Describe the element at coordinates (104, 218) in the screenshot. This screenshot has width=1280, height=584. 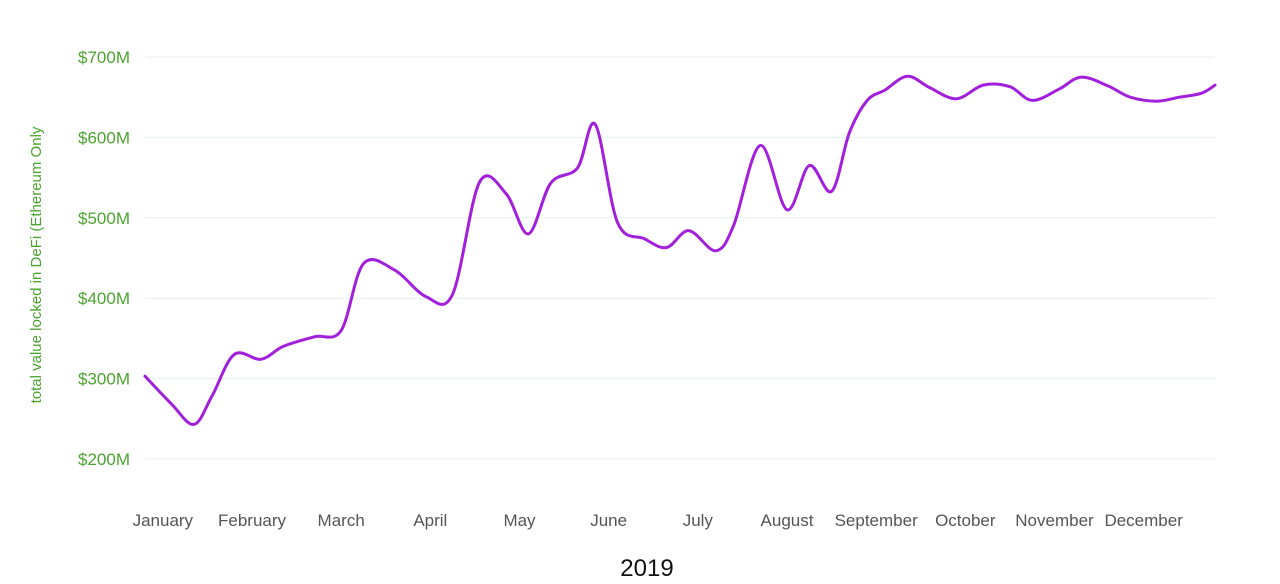
I see `y-tick-label: $500M` at that location.